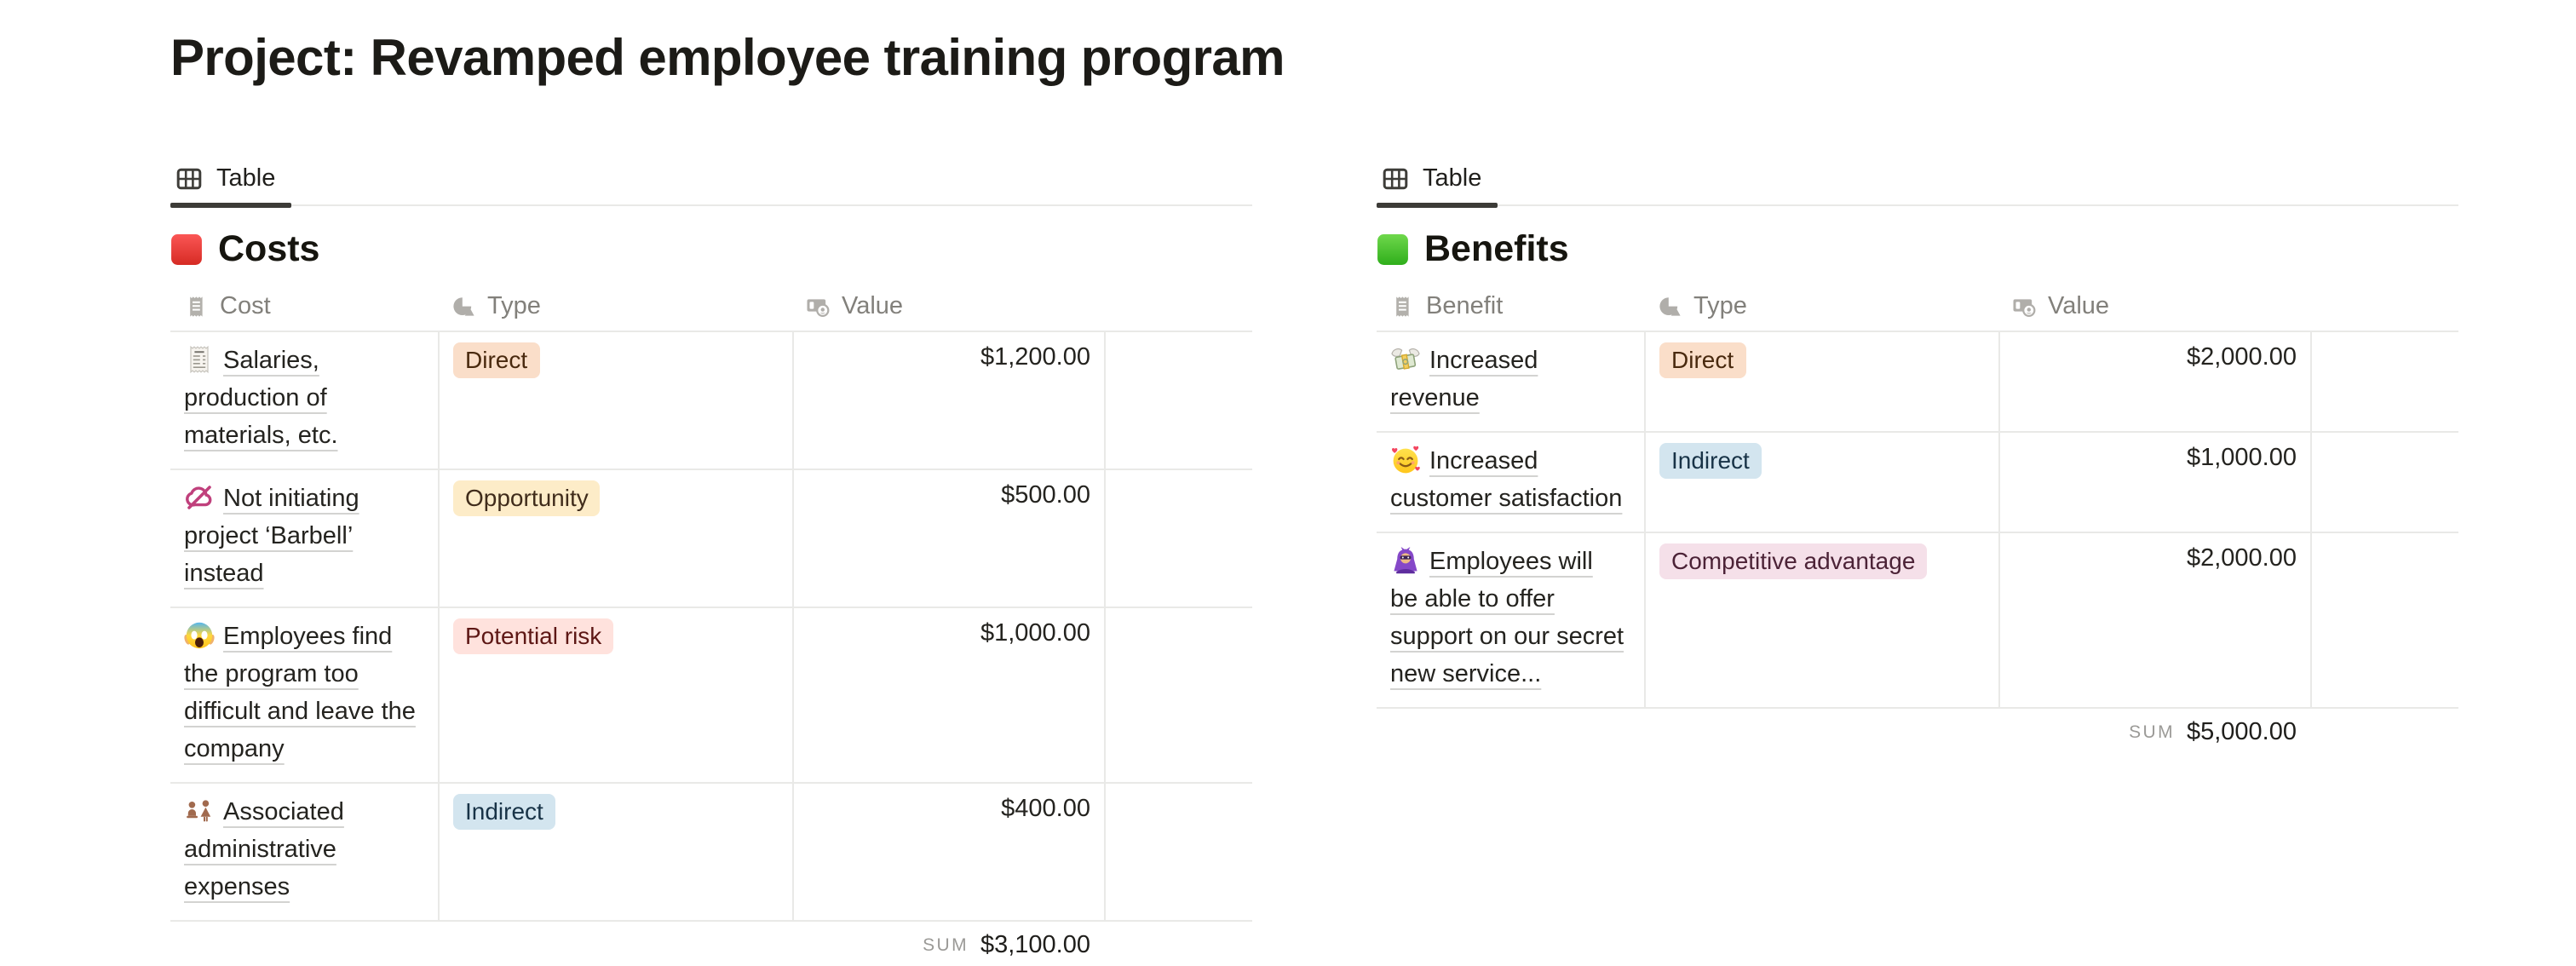 Image resolution: width=2576 pixels, height=966 pixels. I want to click on title-cell: Not initiating project ‘Barbell’ instead, so click(304, 538).